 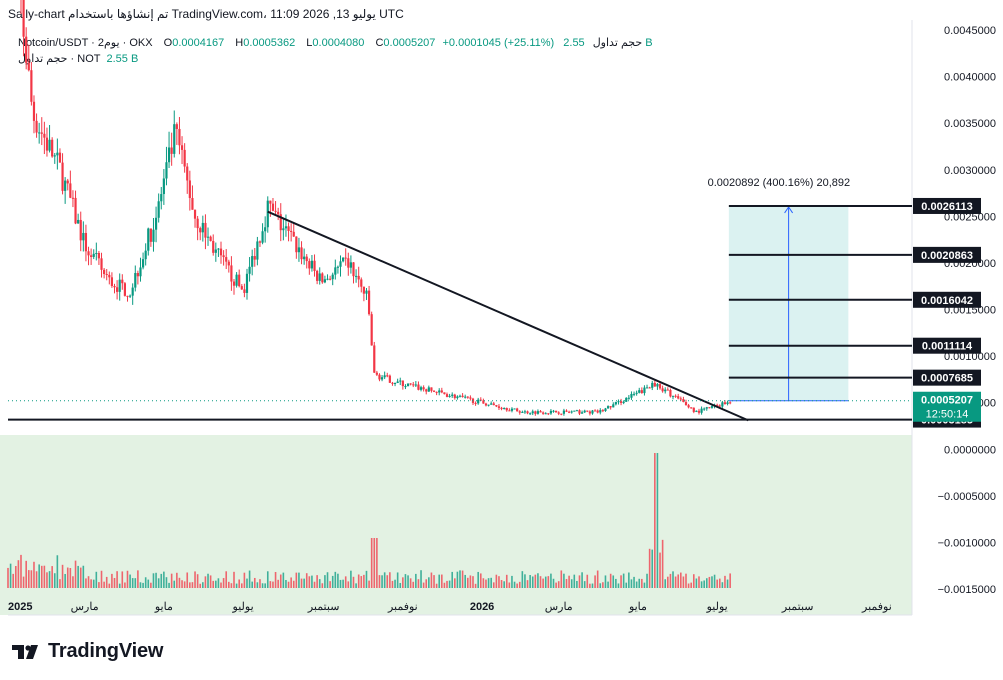 I want to click on x-tick-label: 2025, so click(x=20, y=607).